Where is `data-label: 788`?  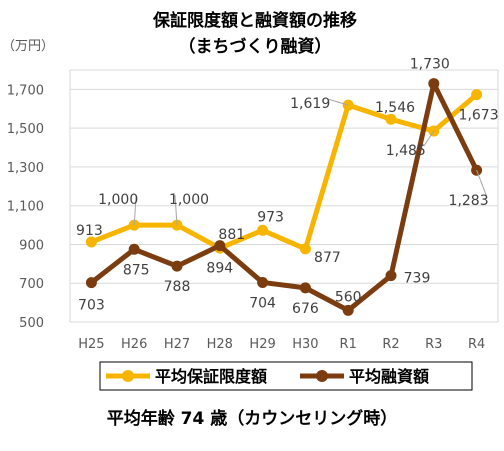
data-label: 788 is located at coordinates (177, 287).